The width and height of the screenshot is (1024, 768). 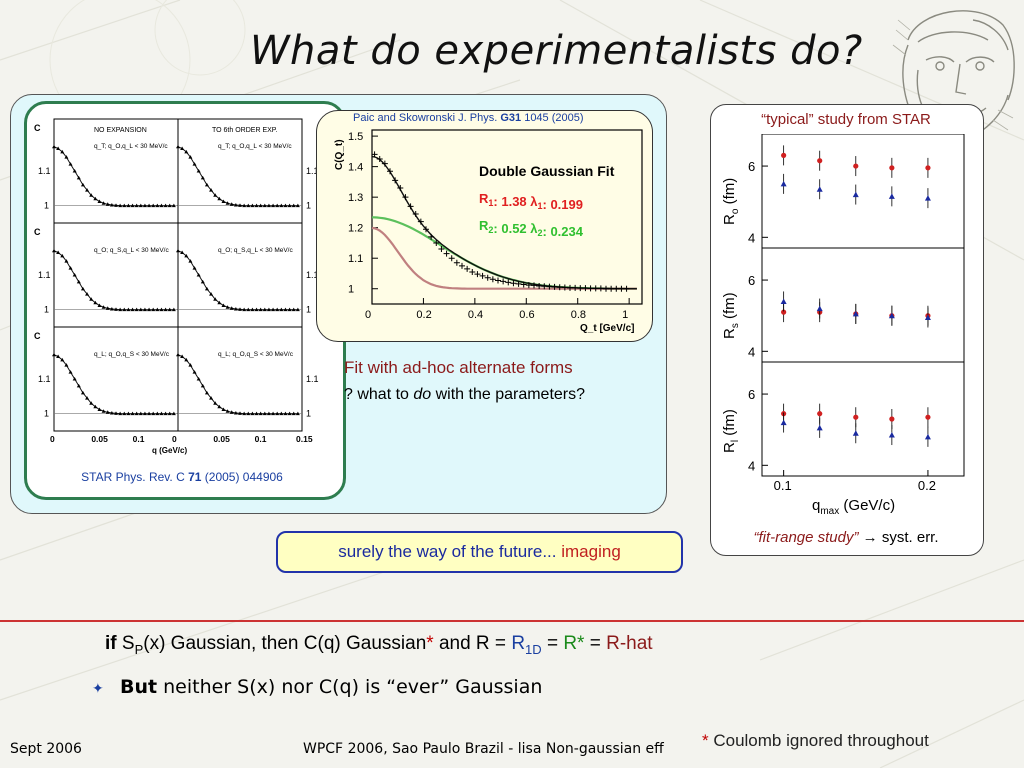 I want to click on star-panel-label: NO EXPANSION, so click(x=120, y=130).